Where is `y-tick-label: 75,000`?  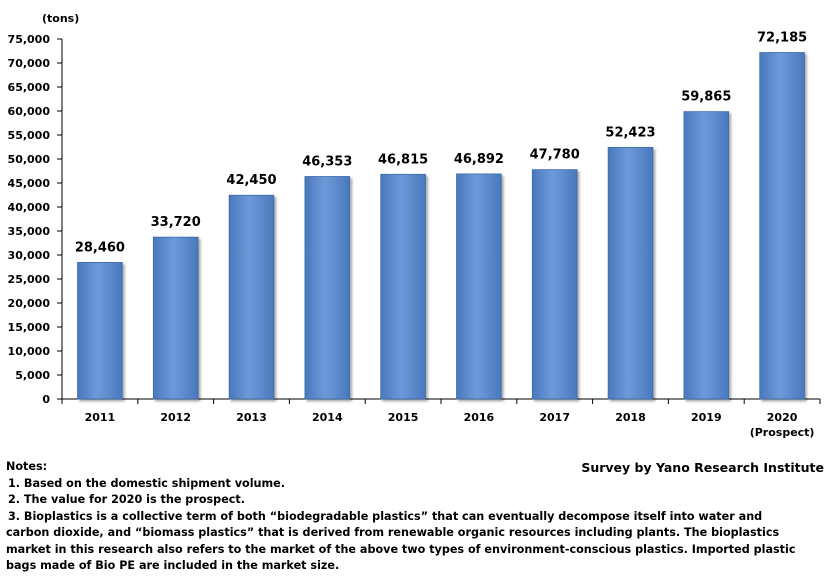
y-tick-label: 75,000 is located at coordinates (29, 39).